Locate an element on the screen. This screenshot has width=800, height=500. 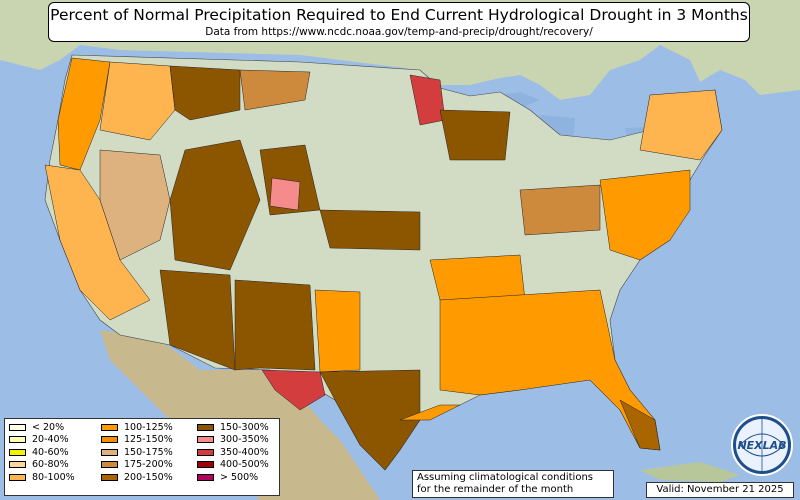
legend-label: 150-175% is located at coordinates (148, 452).